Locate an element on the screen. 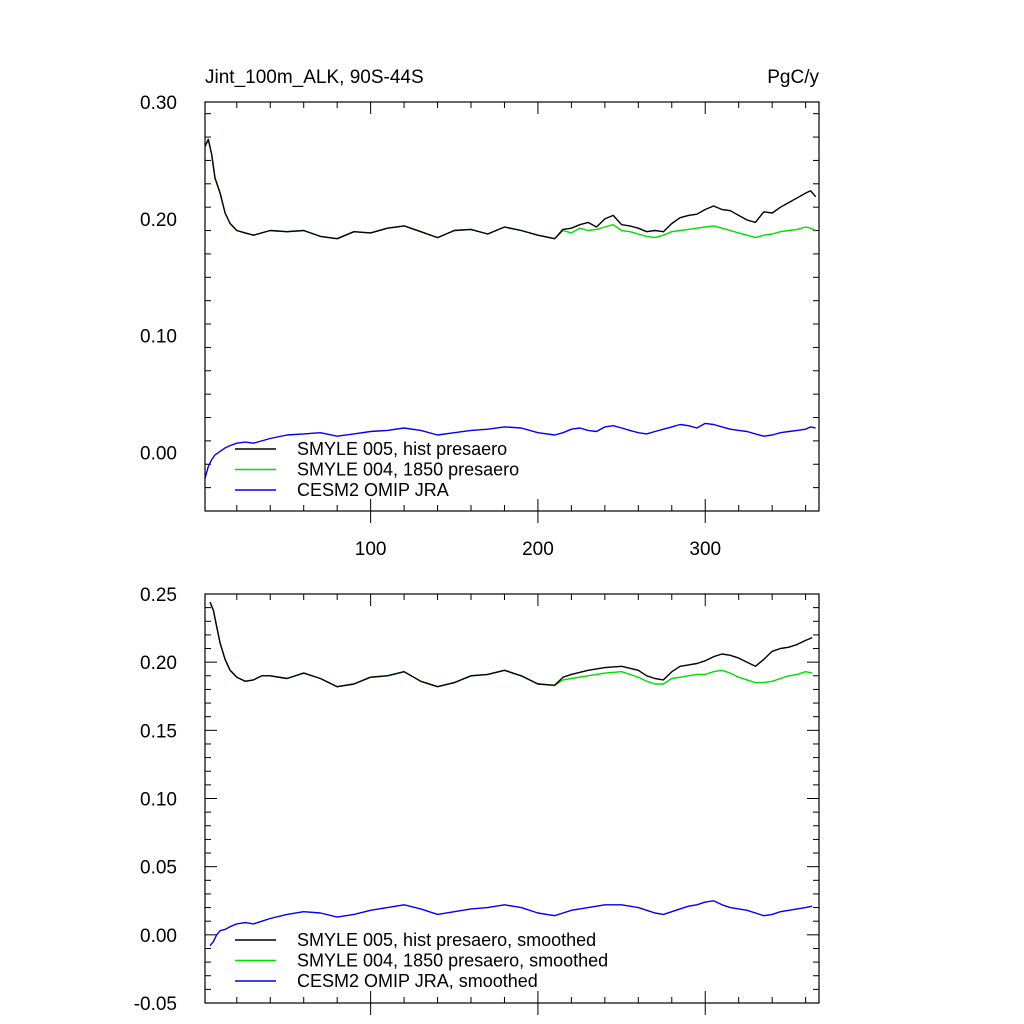 This screenshot has height=1024, width=1024. top-panel-units: PgC/y is located at coordinates (793, 77).